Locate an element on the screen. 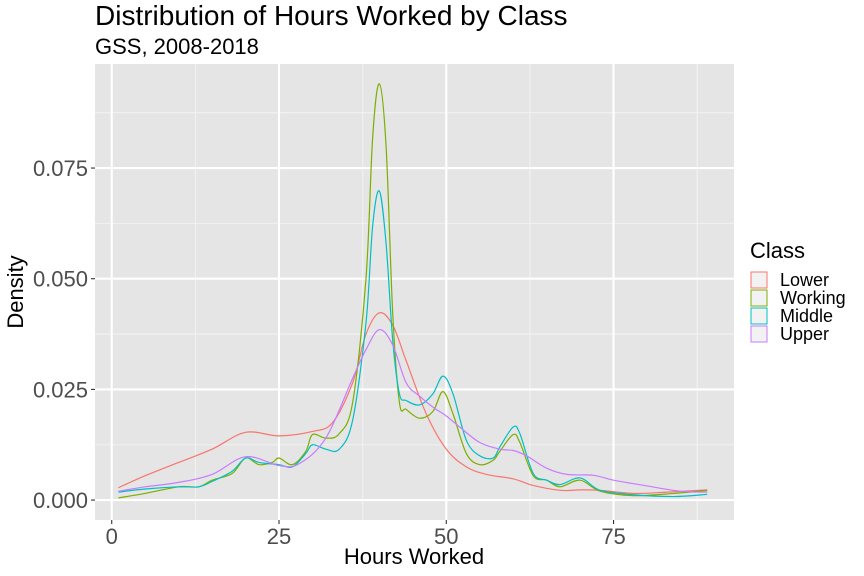 This screenshot has height=576, width=864. legend-key-working is located at coordinates (759, 298).